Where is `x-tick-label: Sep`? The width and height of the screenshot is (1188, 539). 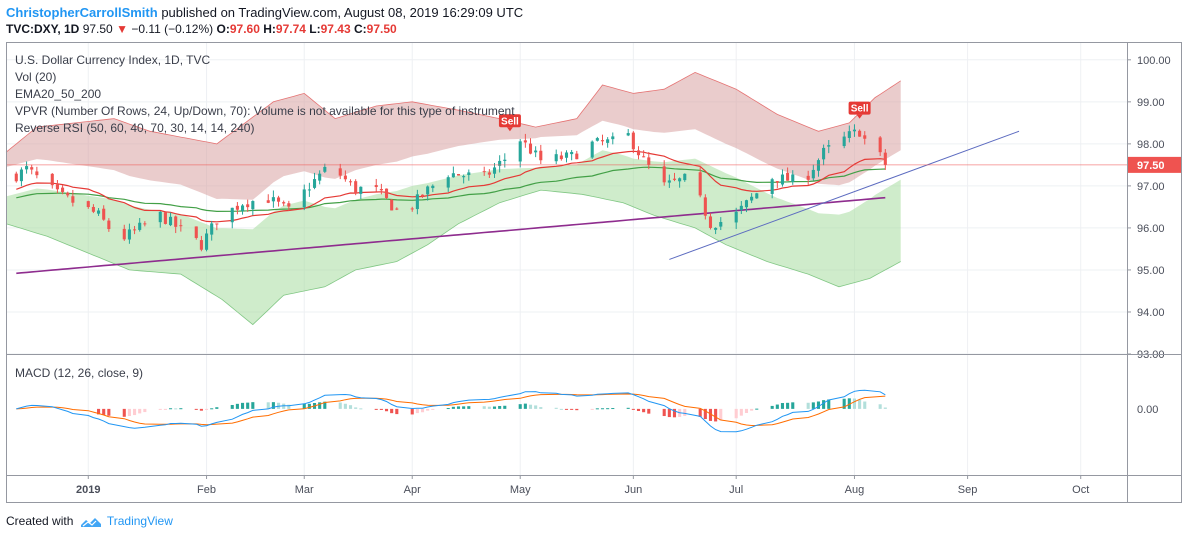 x-tick-label: Sep is located at coordinates (968, 490).